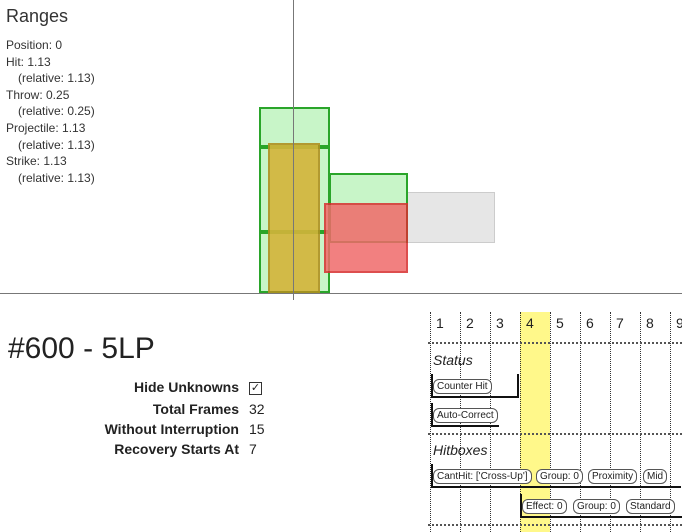  Describe the element at coordinates (620, 323) in the screenshot. I see `frame-number: 7` at that location.